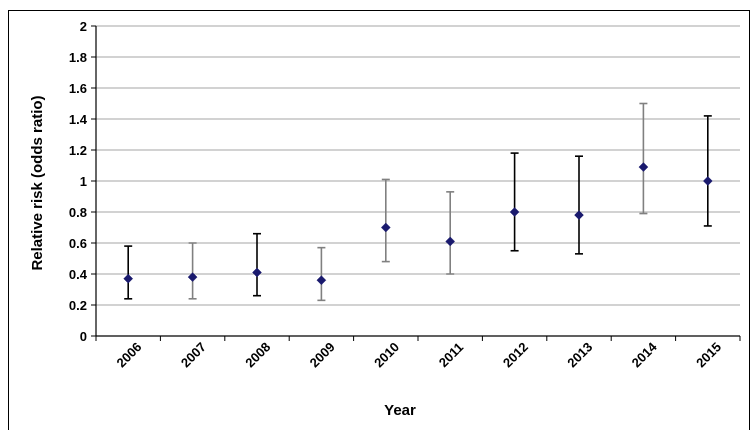 This screenshot has width=752, height=430. Describe the element at coordinates (400, 410) in the screenshot. I see `x-axis-title: Year` at that location.